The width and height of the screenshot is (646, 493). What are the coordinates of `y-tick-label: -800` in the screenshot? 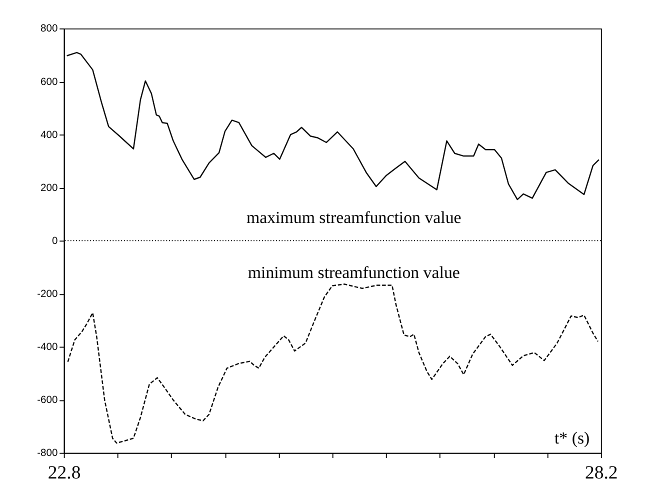 It's located at (47, 454).